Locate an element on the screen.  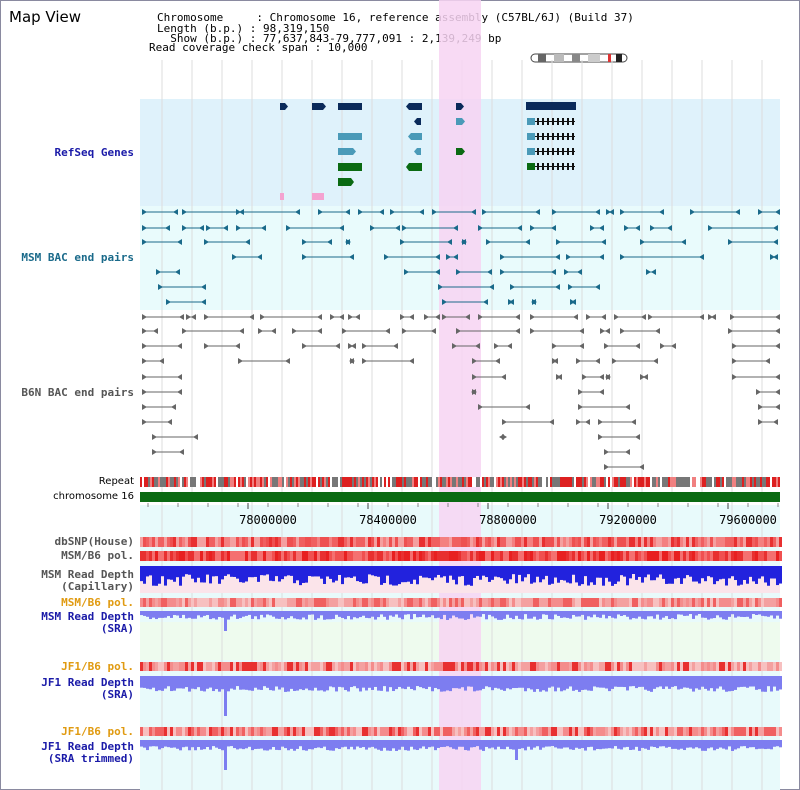
refseq-gene-exon is located at coordinates (558, 166).